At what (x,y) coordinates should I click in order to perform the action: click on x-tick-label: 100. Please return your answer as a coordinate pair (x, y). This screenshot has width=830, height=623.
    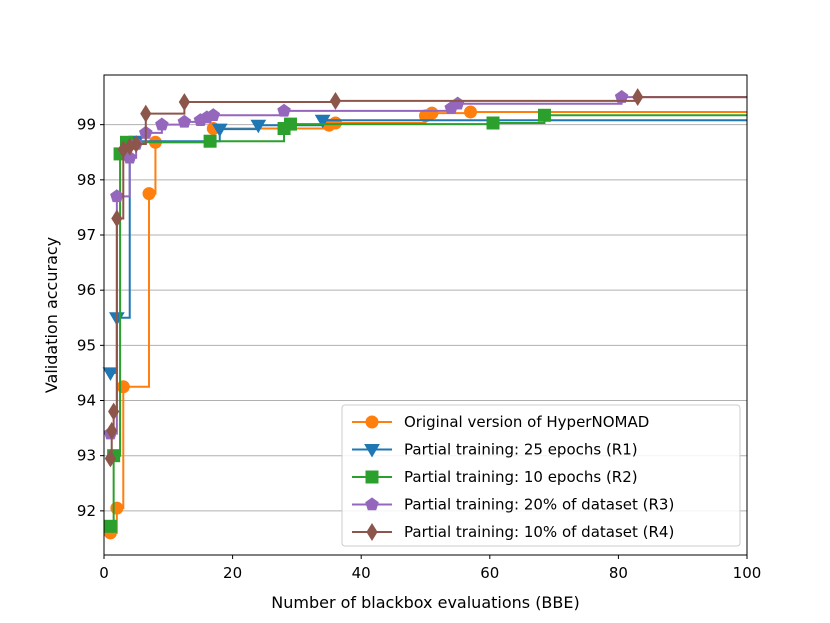
    Looking at the image, I should click on (747, 573).